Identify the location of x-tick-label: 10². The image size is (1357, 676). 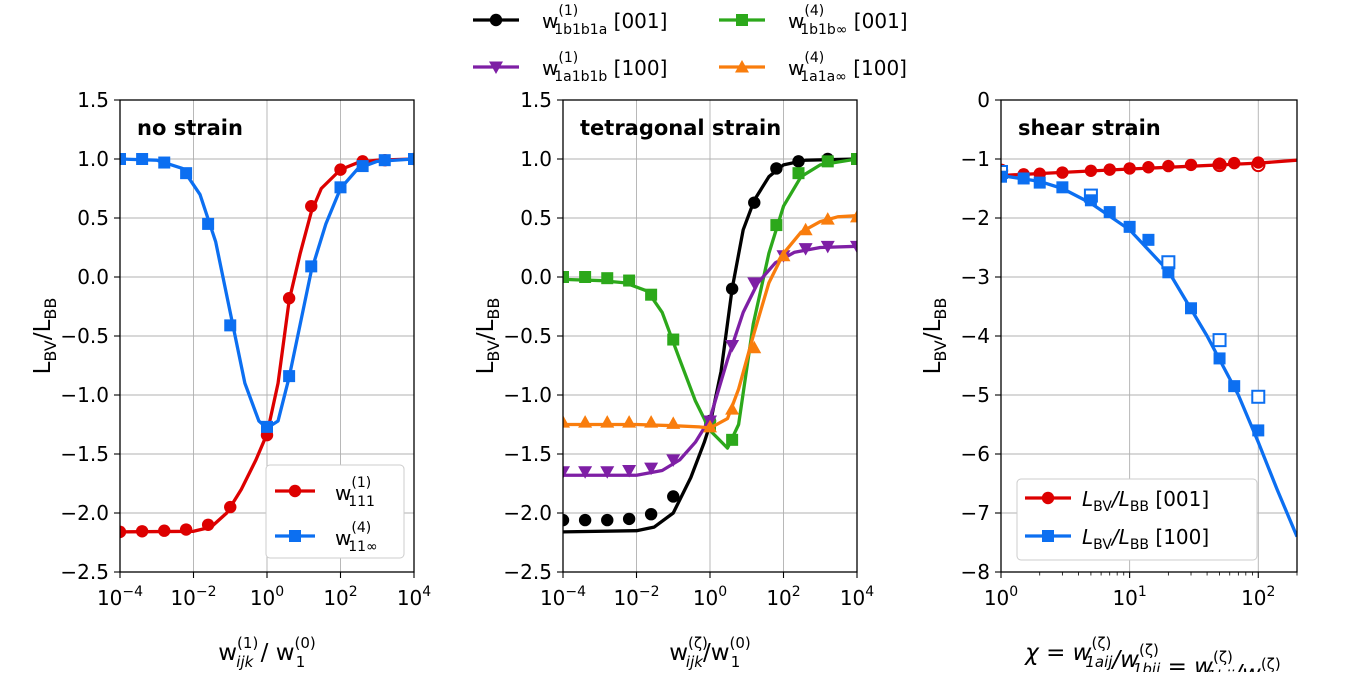
(783, 597).